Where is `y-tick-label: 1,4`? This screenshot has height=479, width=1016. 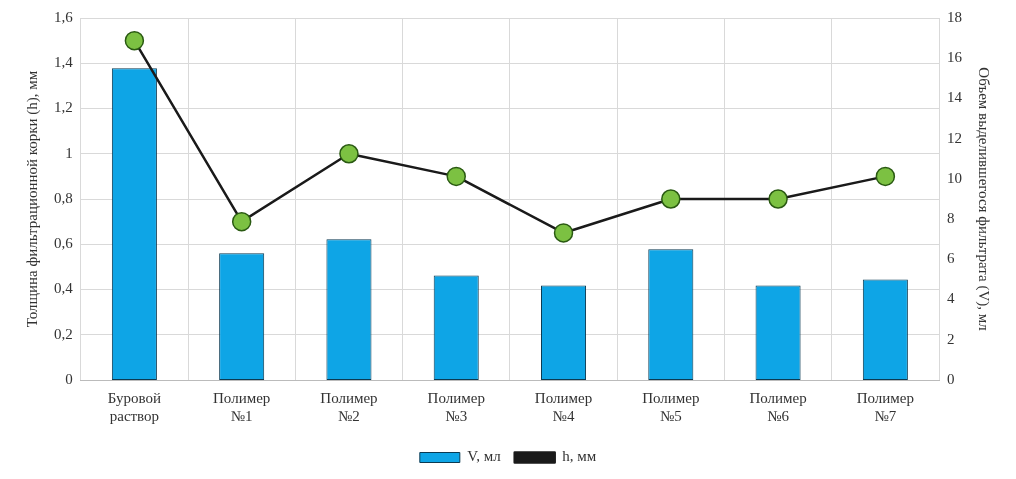
y-tick-label: 1,4 is located at coordinates (64, 62).